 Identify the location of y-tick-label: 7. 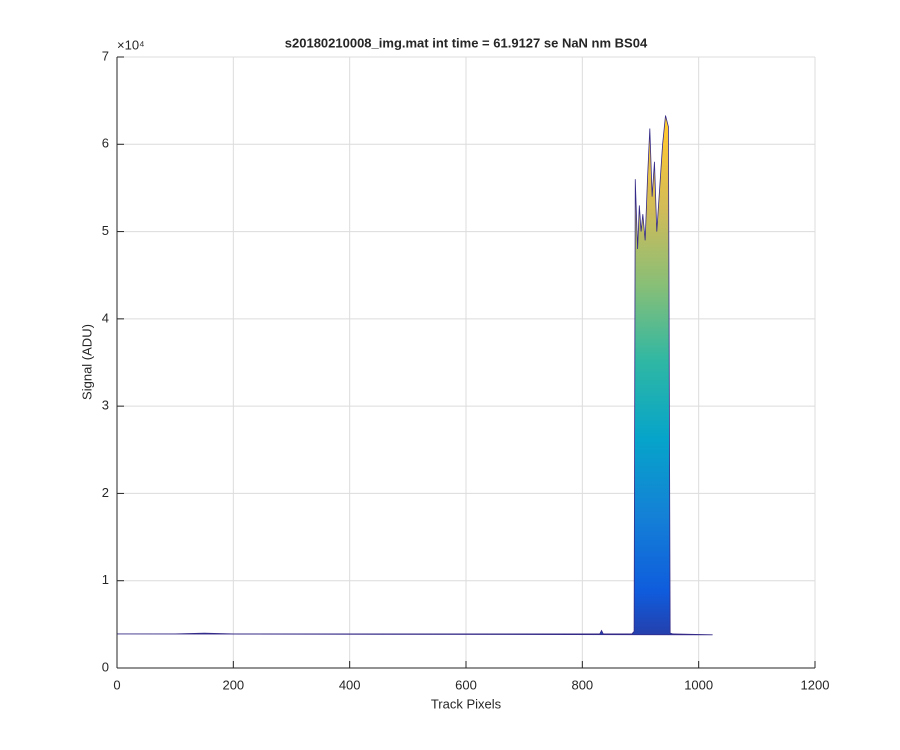
(105, 55).